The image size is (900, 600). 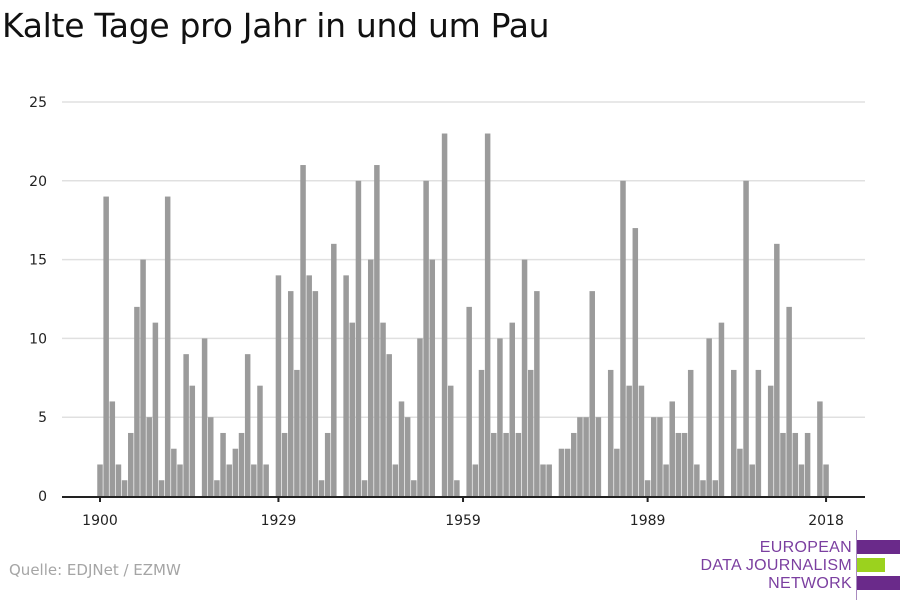 What do you see at coordinates (770, 440) in the screenshot?
I see `bar-2009` at bounding box center [770, 440].